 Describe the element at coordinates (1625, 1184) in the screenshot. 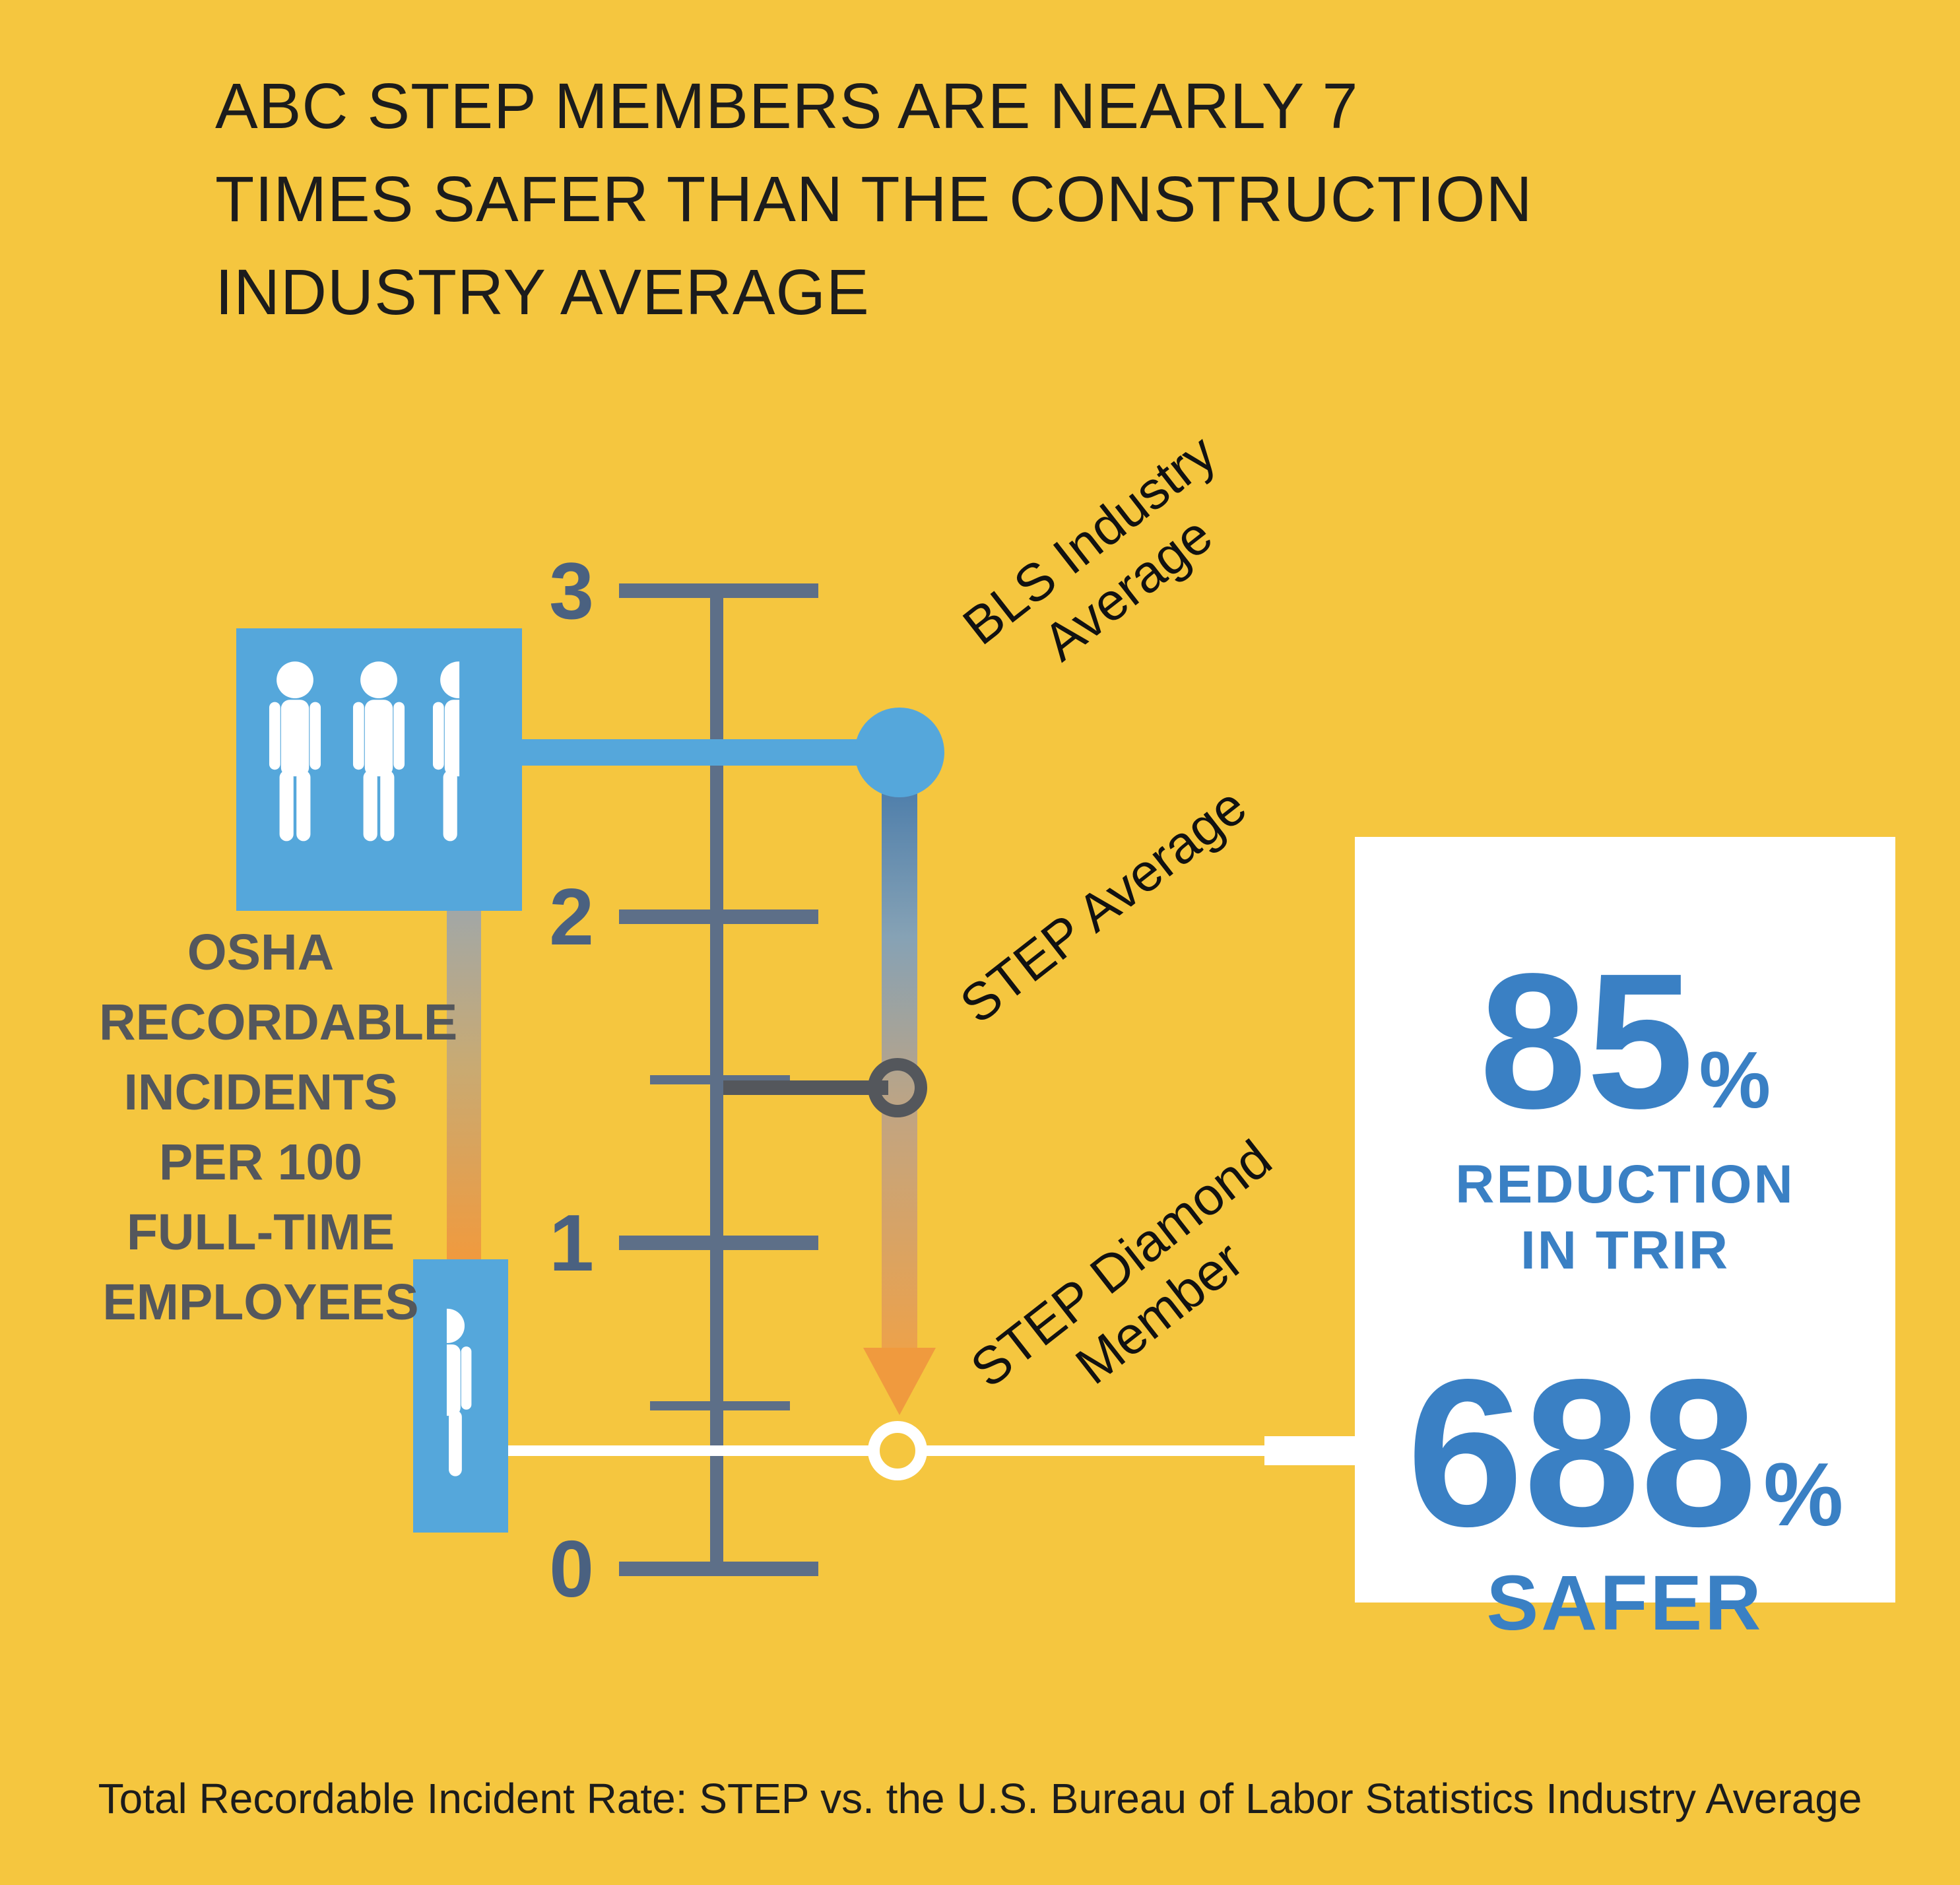

I see `reduction-caption-line-1: REDUCTION` at that location.